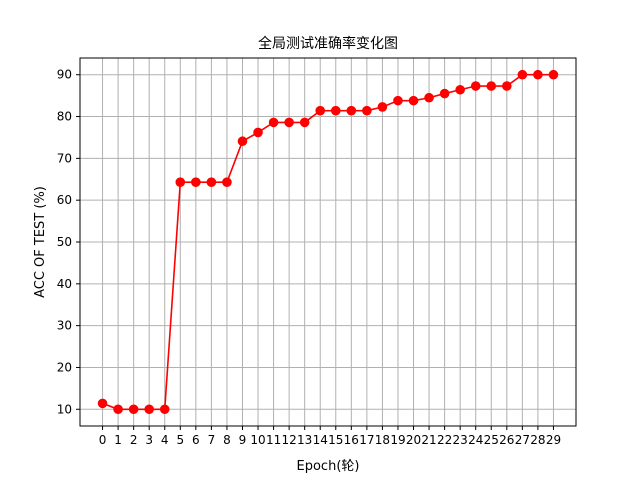  Describe the element at coordinates (522, 440) in the screenshot. I see `x-tick-label: 27` at that location.